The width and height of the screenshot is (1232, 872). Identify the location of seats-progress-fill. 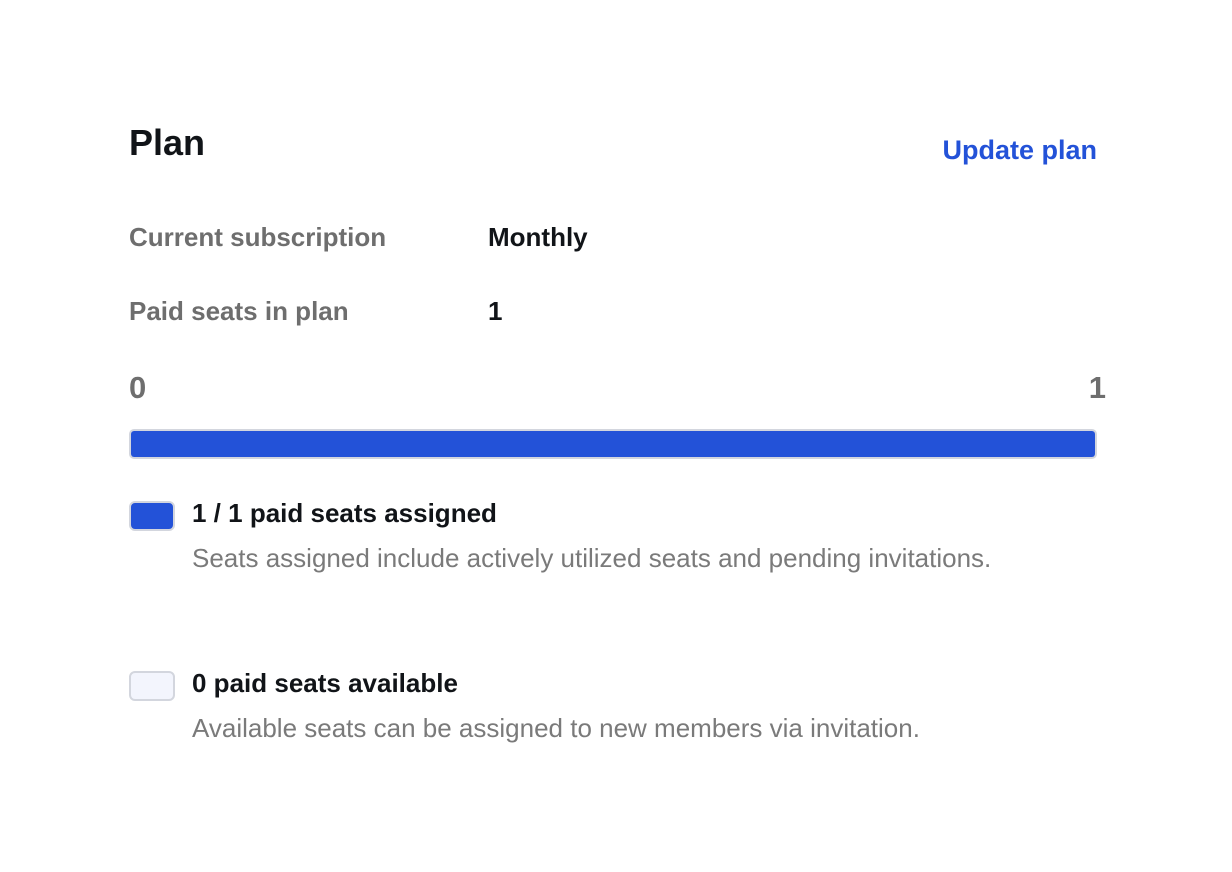
(613, 444).